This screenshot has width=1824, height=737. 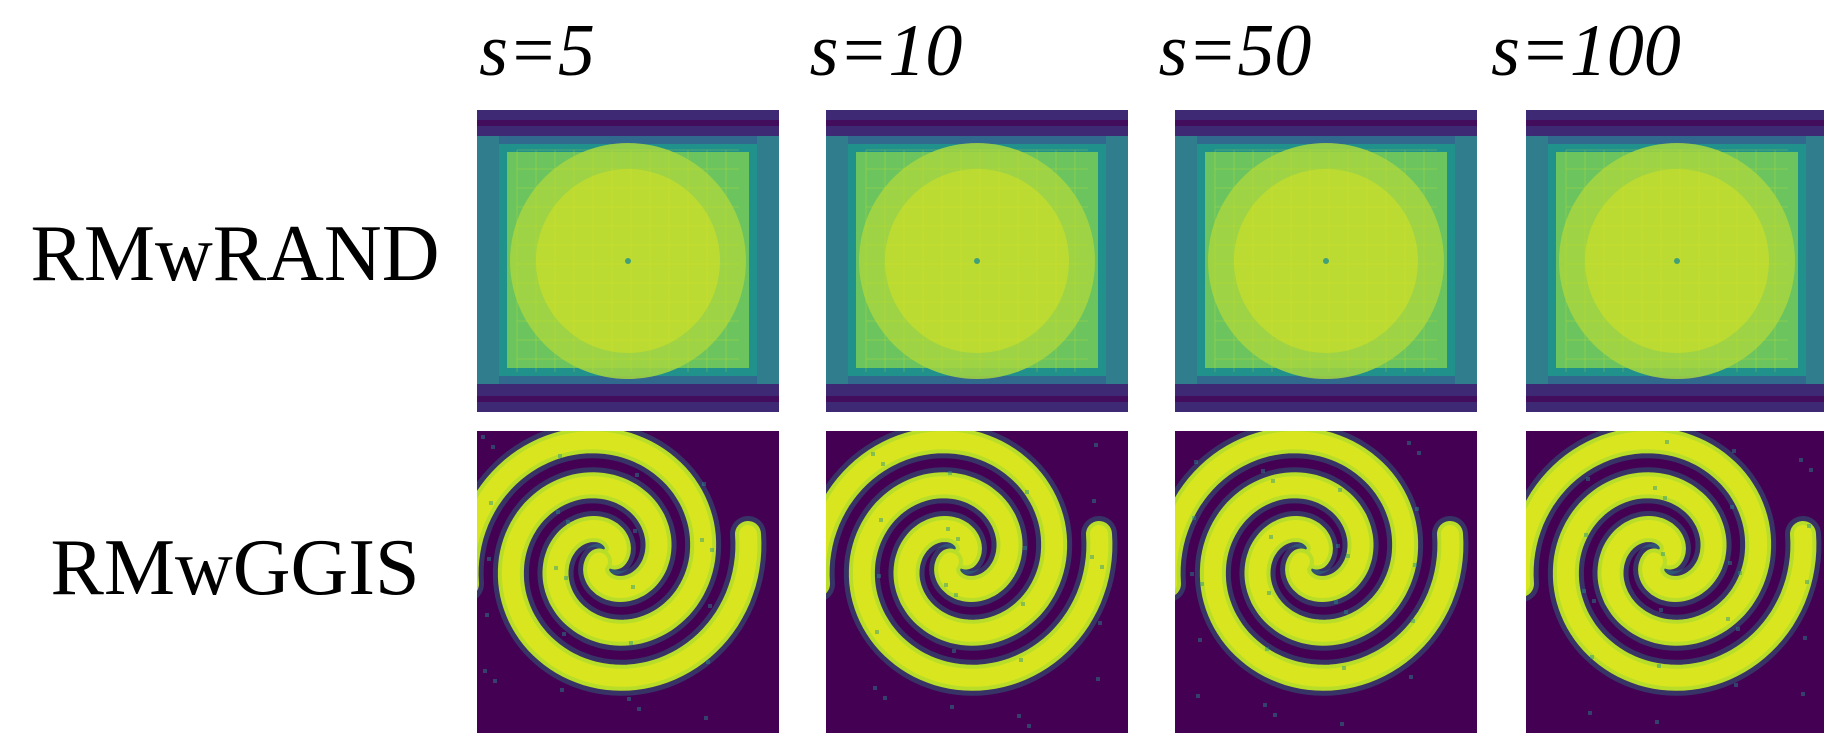 What do you see at coordinates (235, 568) in the screenshot?
I see `row-label-rmwggis: RMwGGIS` at bounding box center [235, 568].